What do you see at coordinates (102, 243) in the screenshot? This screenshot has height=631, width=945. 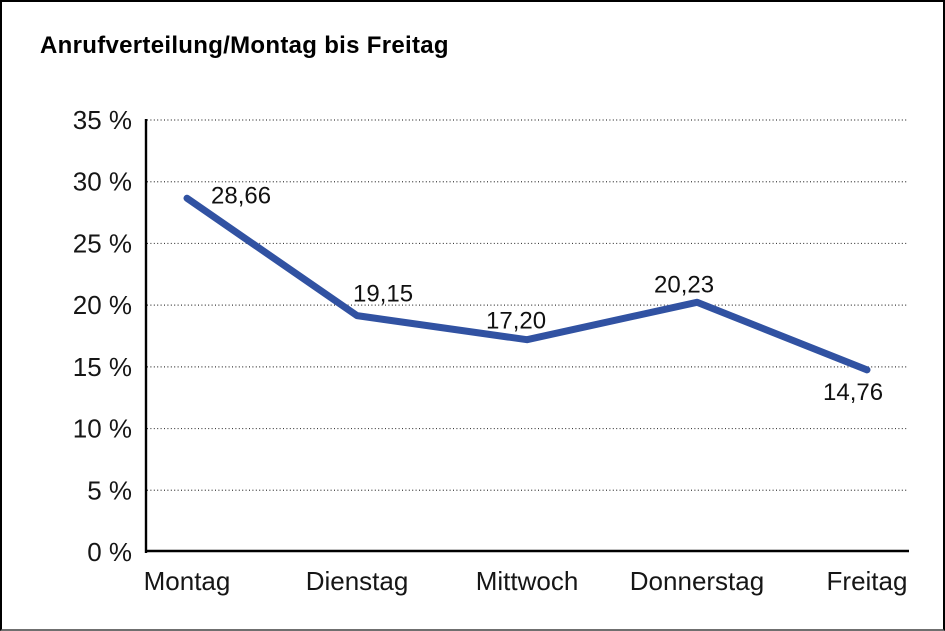 I see `y-tick-label: 25 %` at bounding box center [102, 243].